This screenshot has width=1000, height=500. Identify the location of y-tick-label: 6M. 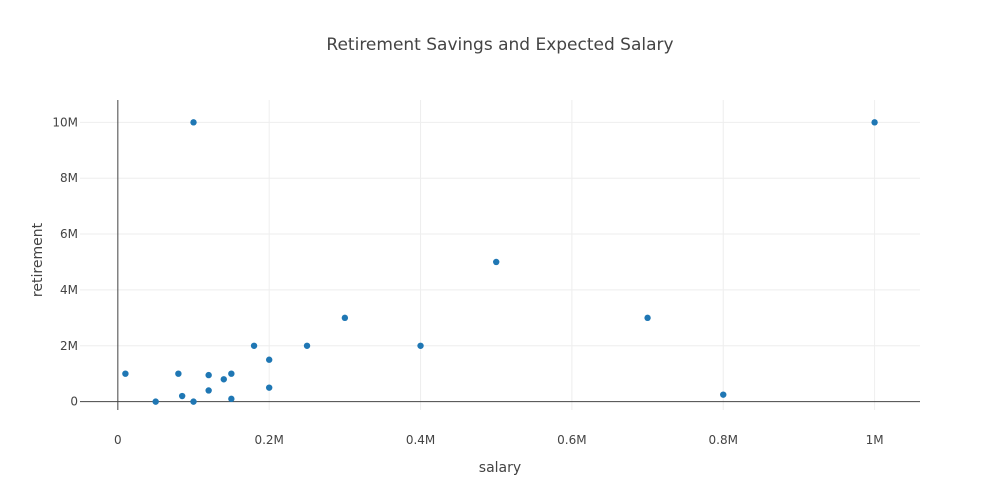
(69, 234).